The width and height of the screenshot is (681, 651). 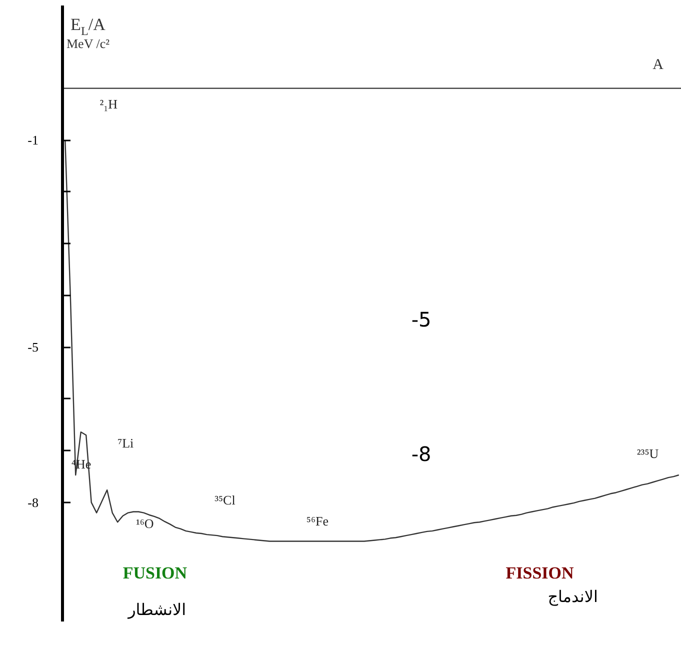 What do you see at coordinates (155, 573) in the screenshot?
I see `annotation: FUSION` at bounding box center [155, 573].